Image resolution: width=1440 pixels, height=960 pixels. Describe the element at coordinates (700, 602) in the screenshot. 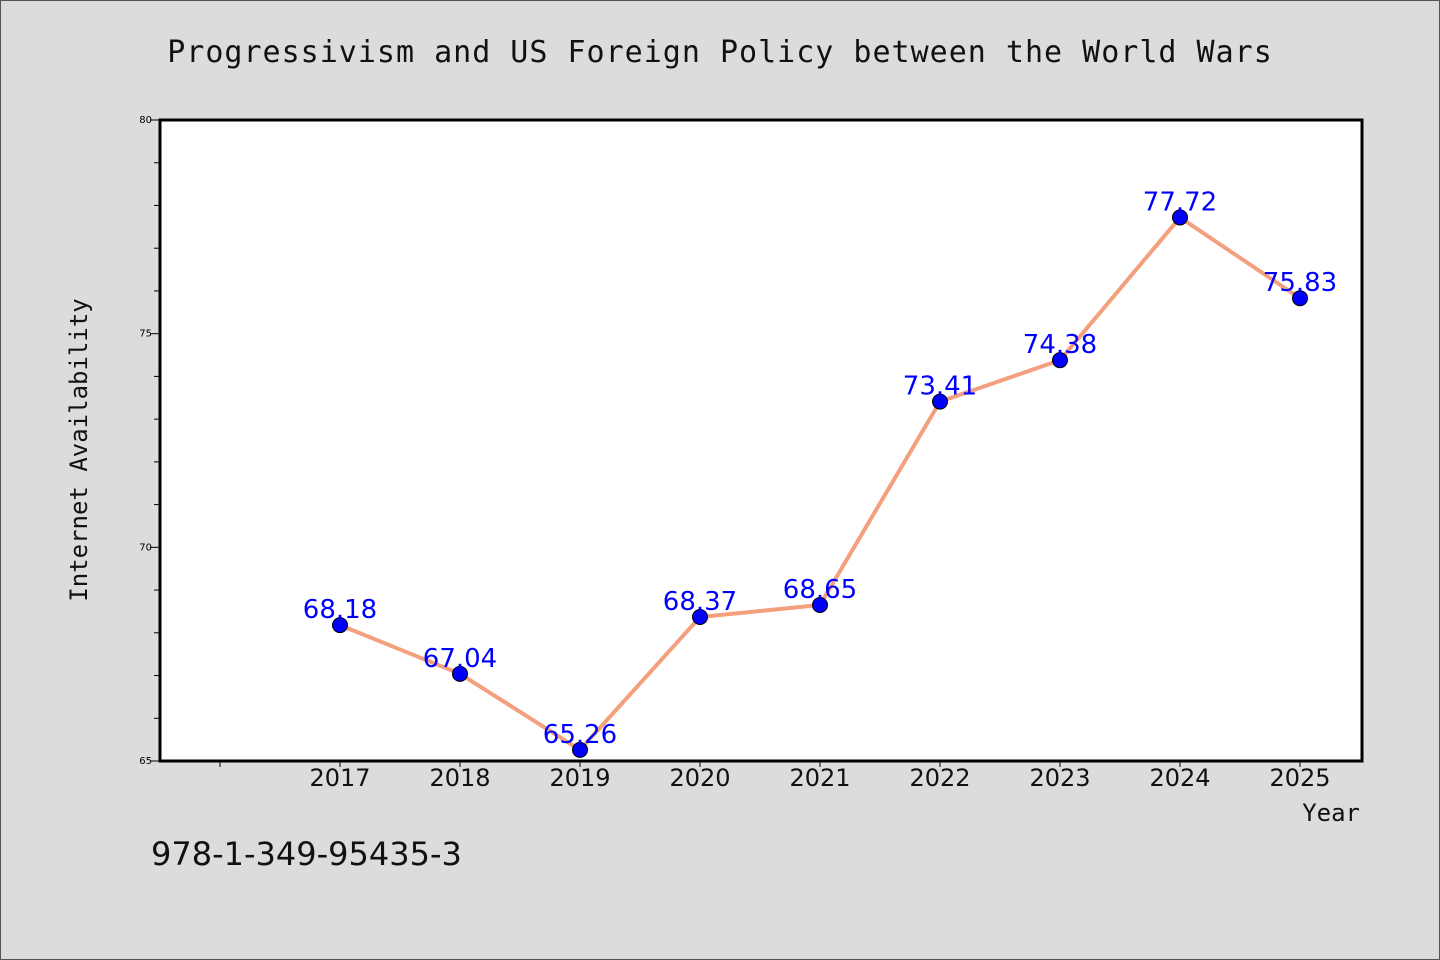

I see `data-label: 68.37` at that location.